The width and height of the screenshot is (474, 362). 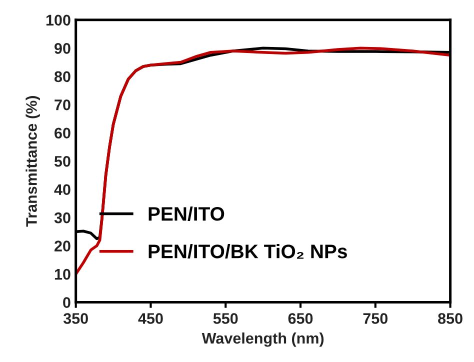 What do you see at coordinates (62, 190) in the screenshot?
I see `y-tick-label: 40` at bounding box center [62, 190].